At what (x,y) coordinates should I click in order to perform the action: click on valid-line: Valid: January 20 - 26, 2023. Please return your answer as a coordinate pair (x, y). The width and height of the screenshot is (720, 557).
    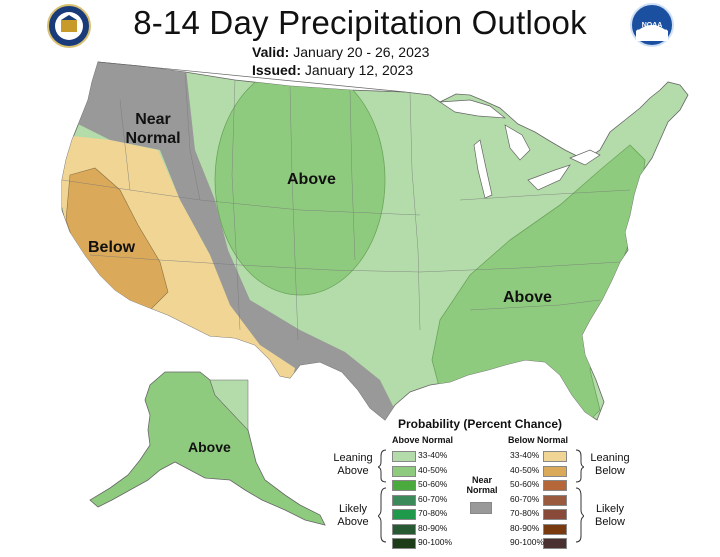
    Looking at the image, I should click on (340, 52).